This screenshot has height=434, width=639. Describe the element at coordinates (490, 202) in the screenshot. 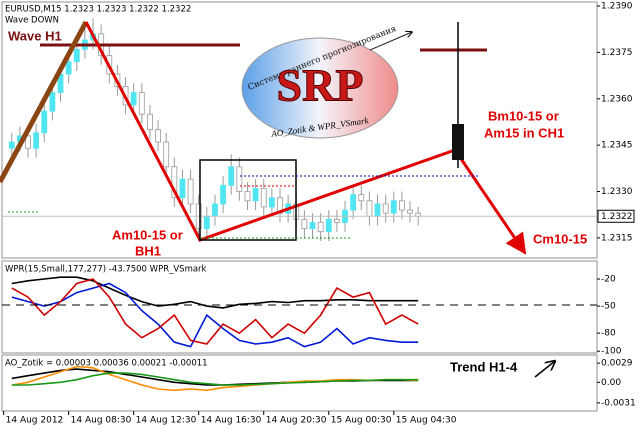

I see `wave-arrow` at that location.